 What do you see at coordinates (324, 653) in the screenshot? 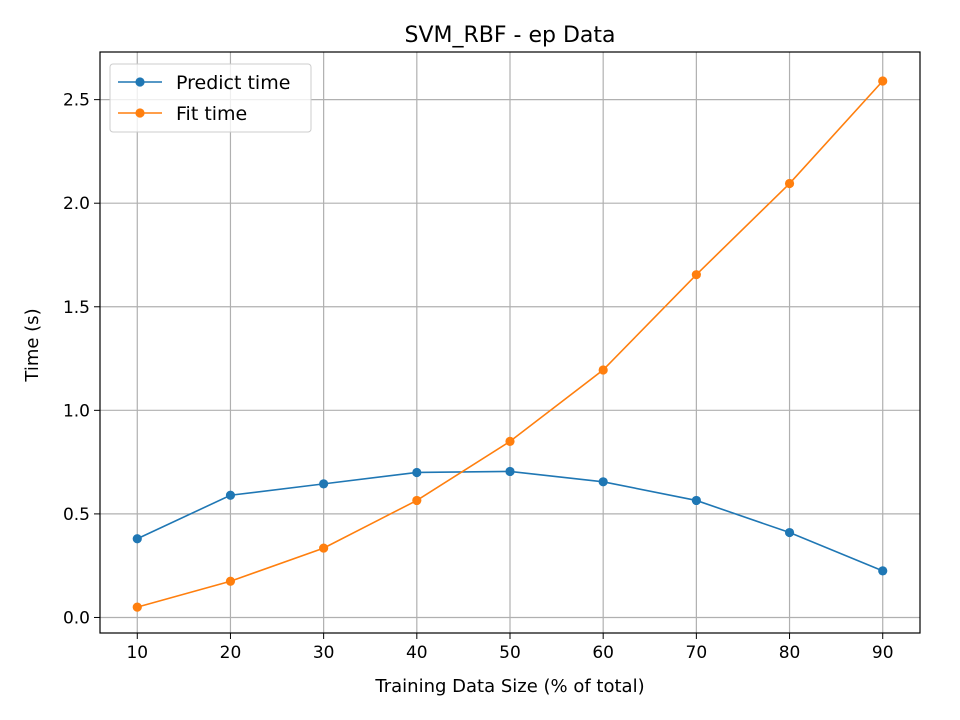
I see `x-tick-label: 30` at bounding box center [324, 653].